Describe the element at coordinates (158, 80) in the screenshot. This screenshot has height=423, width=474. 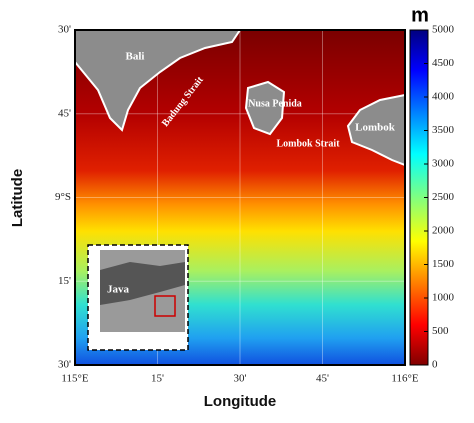
I see `bali-land` at that location.